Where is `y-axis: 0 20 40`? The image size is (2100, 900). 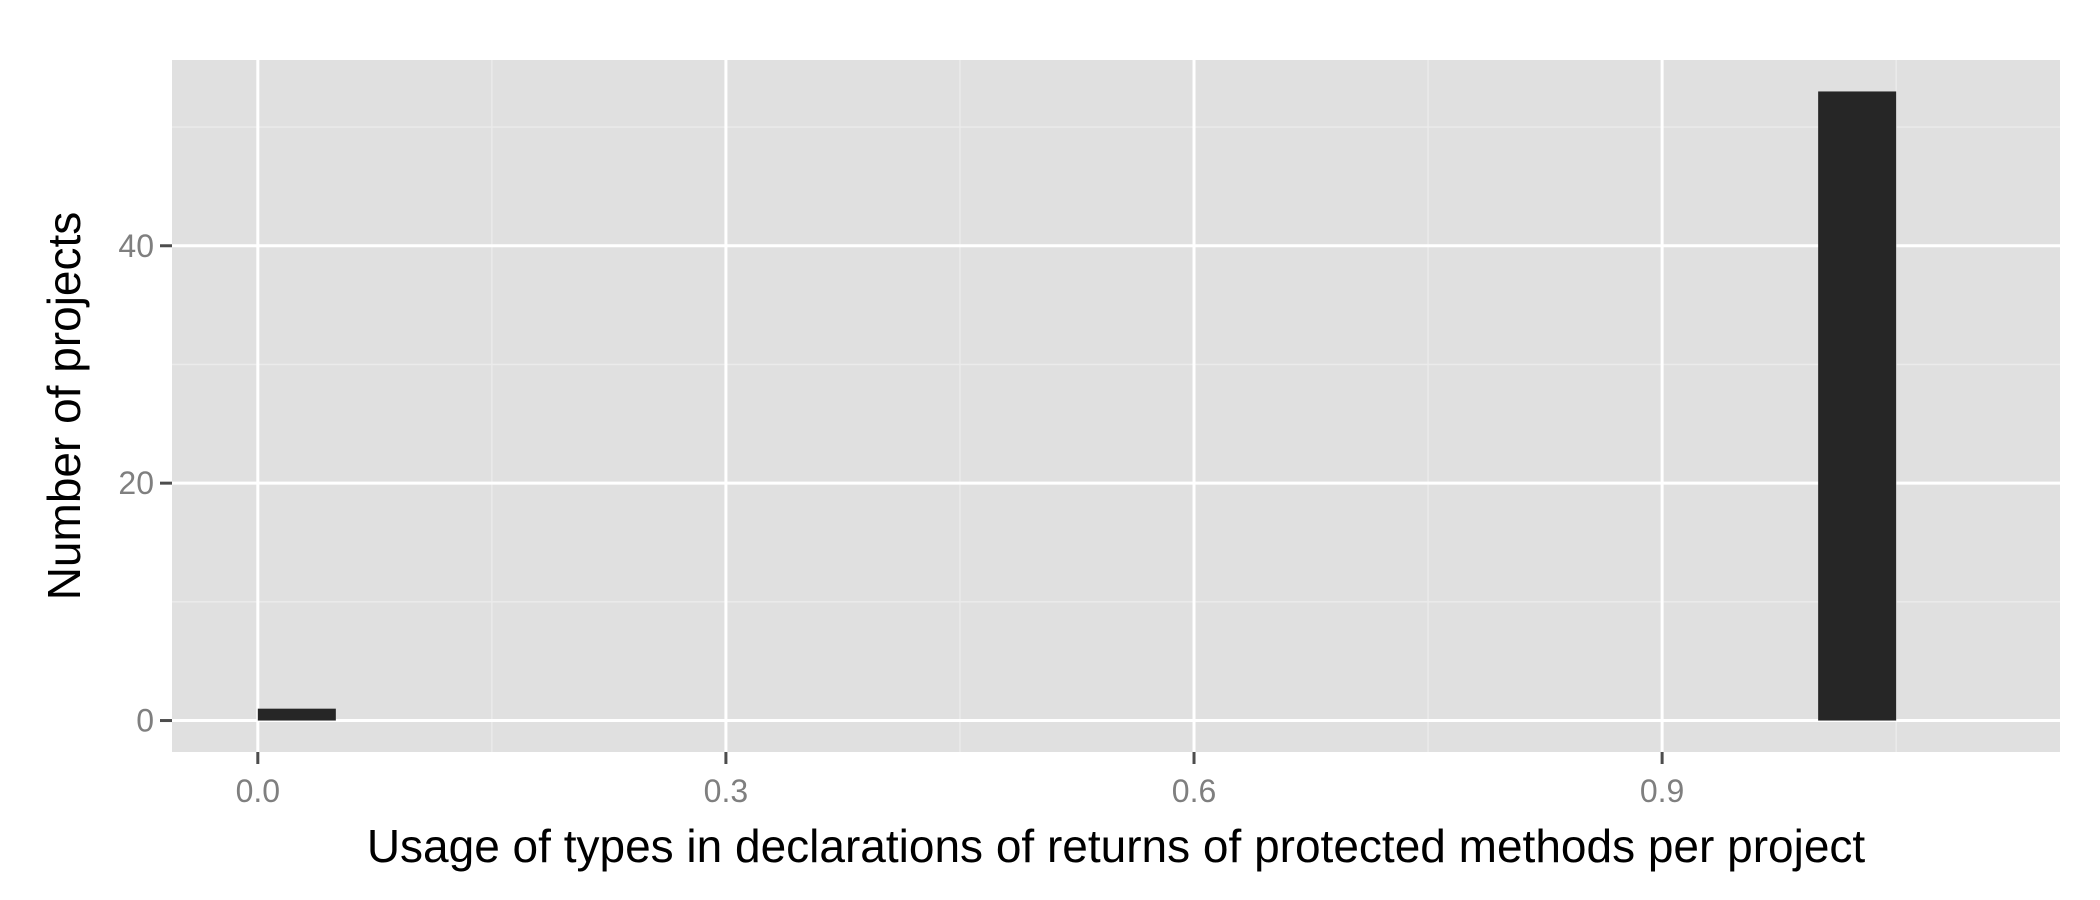 y-axis: 0 20 40 is located at coordinates (145, 483).